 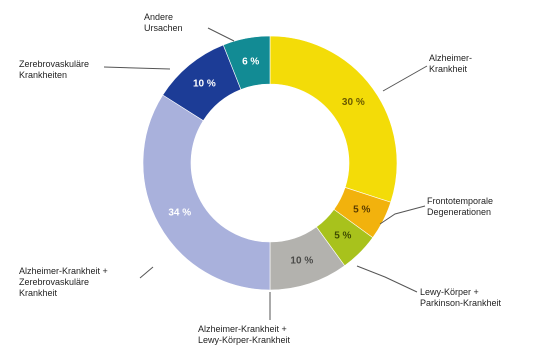 I want to click on pct-label-lewy-parkinson: 5 %, so click(x=342, y=235).